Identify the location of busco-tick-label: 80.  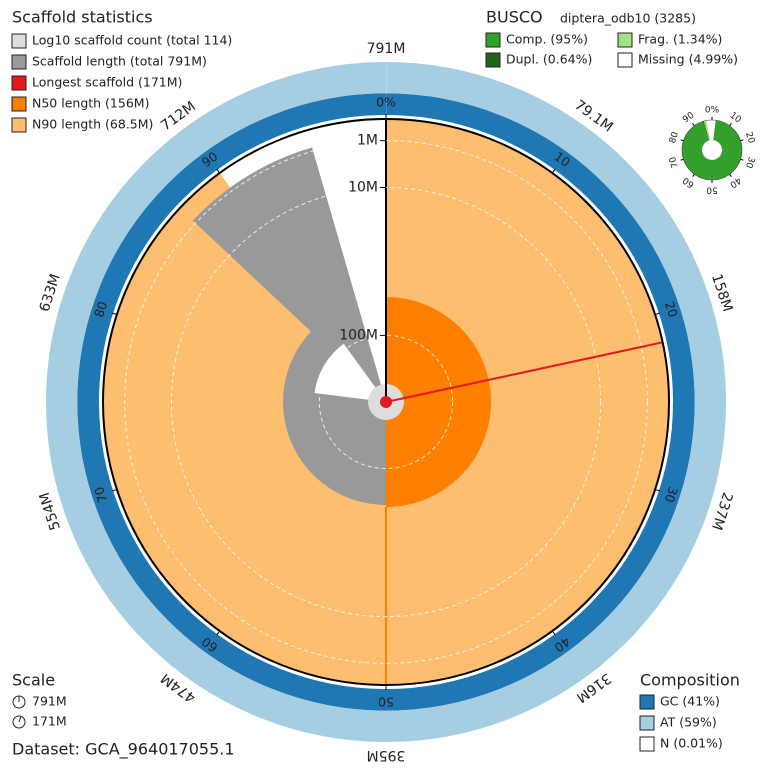
(674, 138).